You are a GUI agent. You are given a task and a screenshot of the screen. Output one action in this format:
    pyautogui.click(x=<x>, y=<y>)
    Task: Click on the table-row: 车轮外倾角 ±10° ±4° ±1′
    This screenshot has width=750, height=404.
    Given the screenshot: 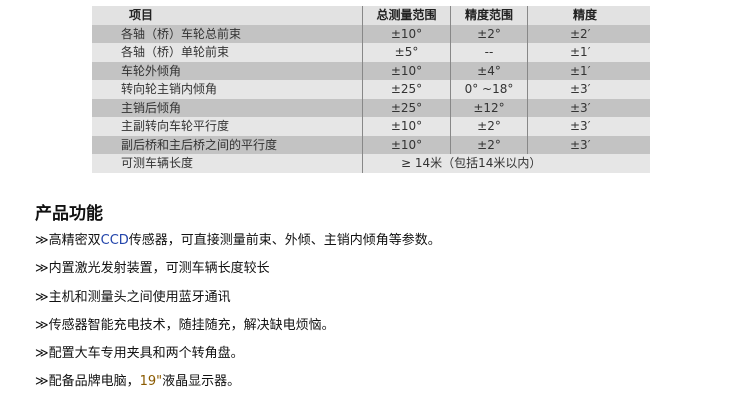 What is the action you would take?
    pyautogui.click(x=371, y=70)
    